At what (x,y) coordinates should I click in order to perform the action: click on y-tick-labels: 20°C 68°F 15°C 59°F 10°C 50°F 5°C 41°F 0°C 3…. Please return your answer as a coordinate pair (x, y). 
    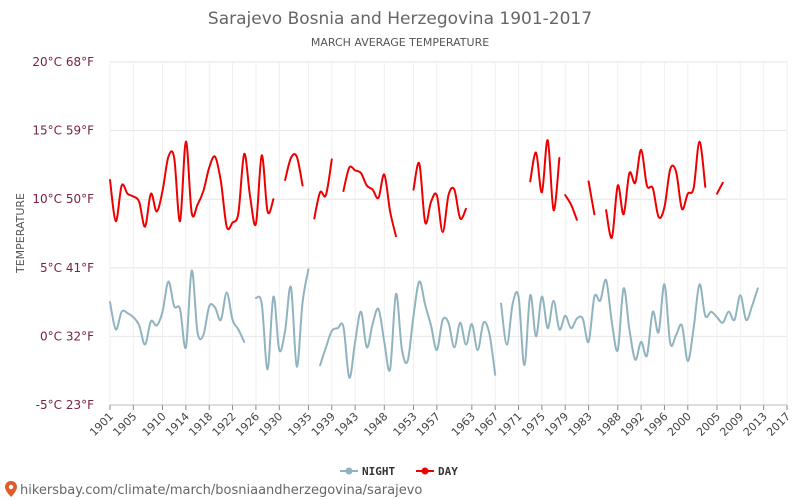
    Looking at the image, I should click on (63, 233).